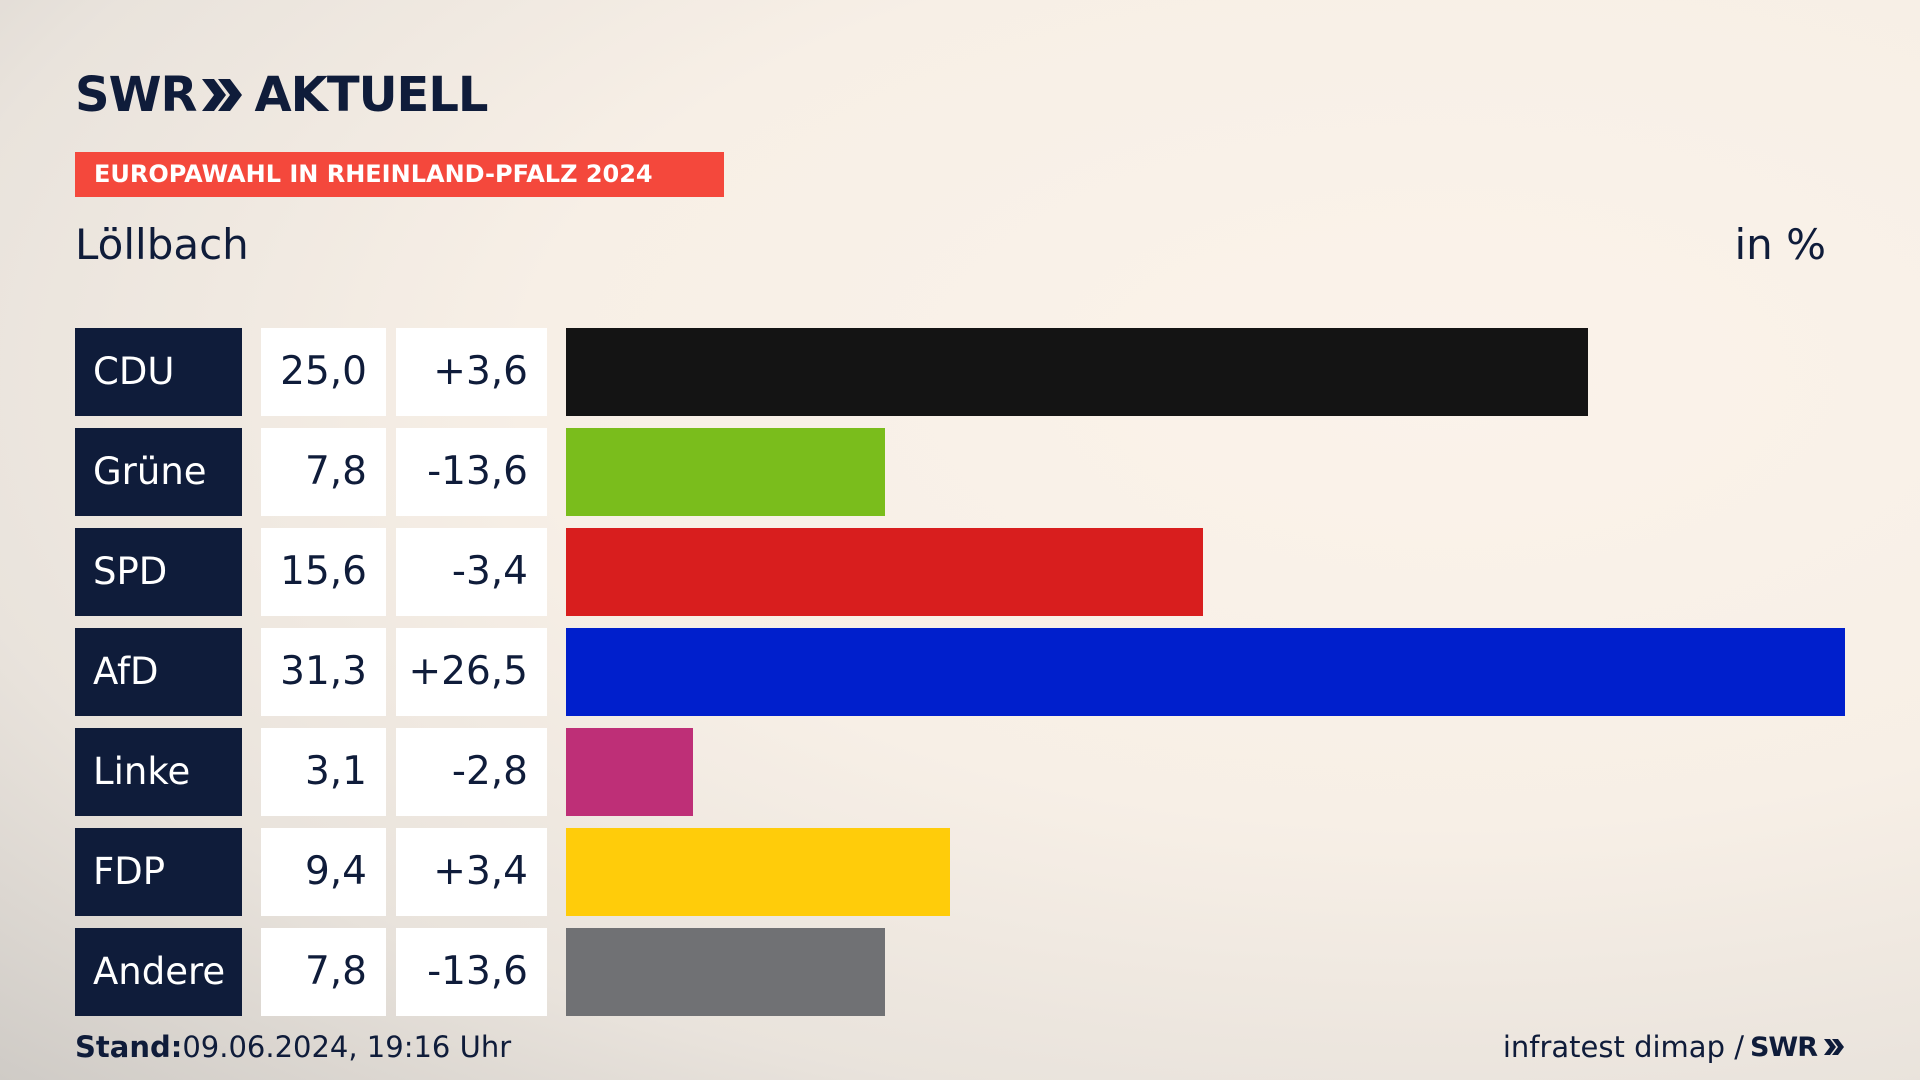  I want to click on vote-change-value: +26,5, so click(471, 672).